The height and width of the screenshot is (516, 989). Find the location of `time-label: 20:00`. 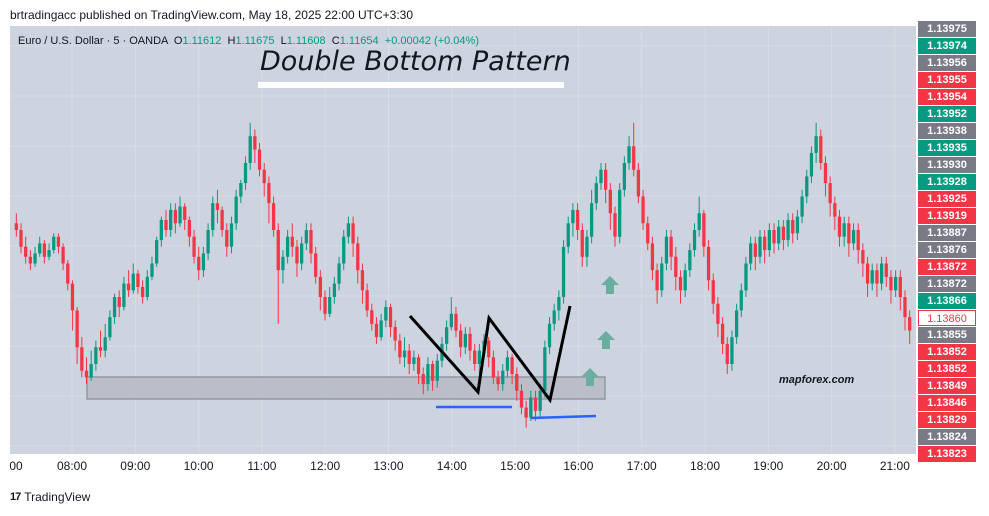

time-label: 20:00 is located at coordinates (831, 466).